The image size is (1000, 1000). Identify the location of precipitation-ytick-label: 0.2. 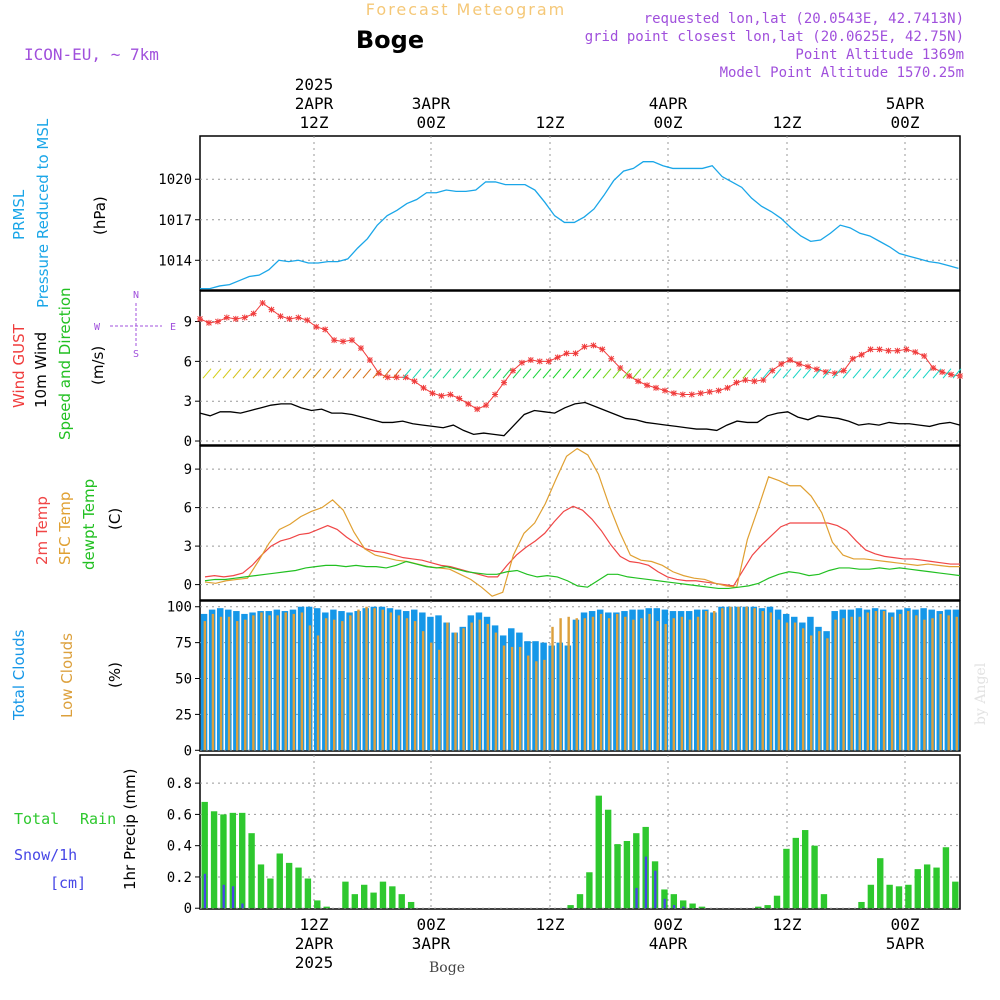
(179, 878).